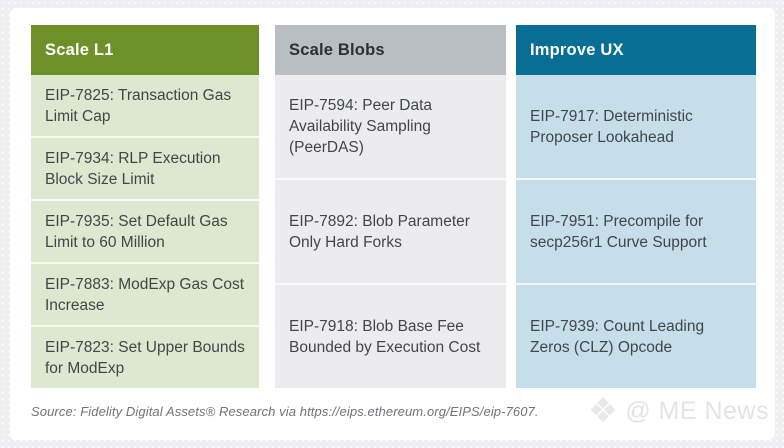 The height and width of the screenshot is (448, 784). Describe the element at coordinates (145, 293) in the screenshot. I see `eip-cell-7883: EIP-7883: ModExp Gas Cost Increase` at that location.